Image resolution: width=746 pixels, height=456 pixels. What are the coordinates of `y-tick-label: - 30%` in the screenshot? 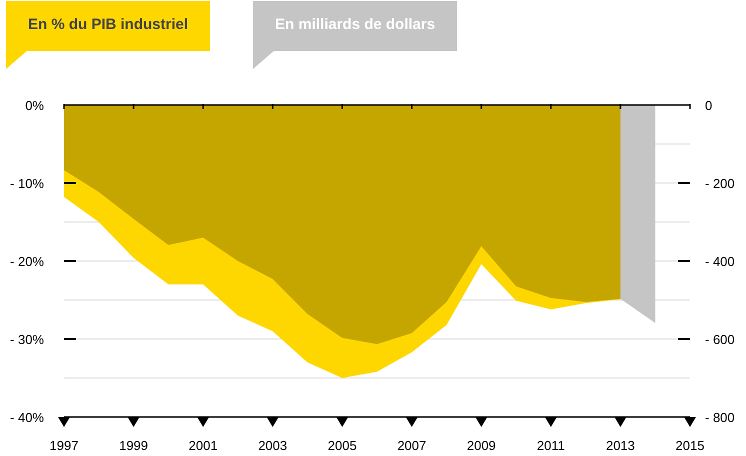 It's located at (27, 339).